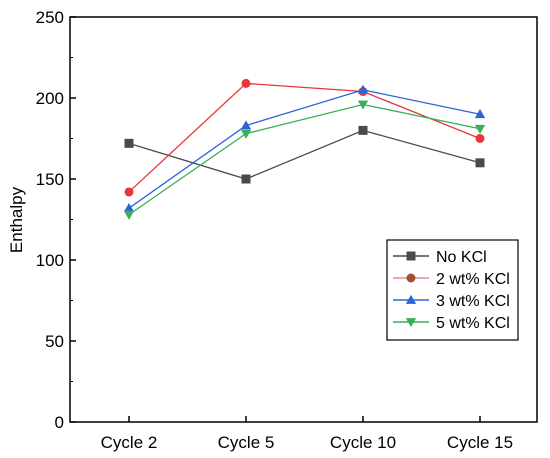 Image resolution: width=550 pixels, height=458 pixels. Describe the element at coordinates (473, 301) in the screenshot. I see `legend-label: 3 wt% KCl` at that location.